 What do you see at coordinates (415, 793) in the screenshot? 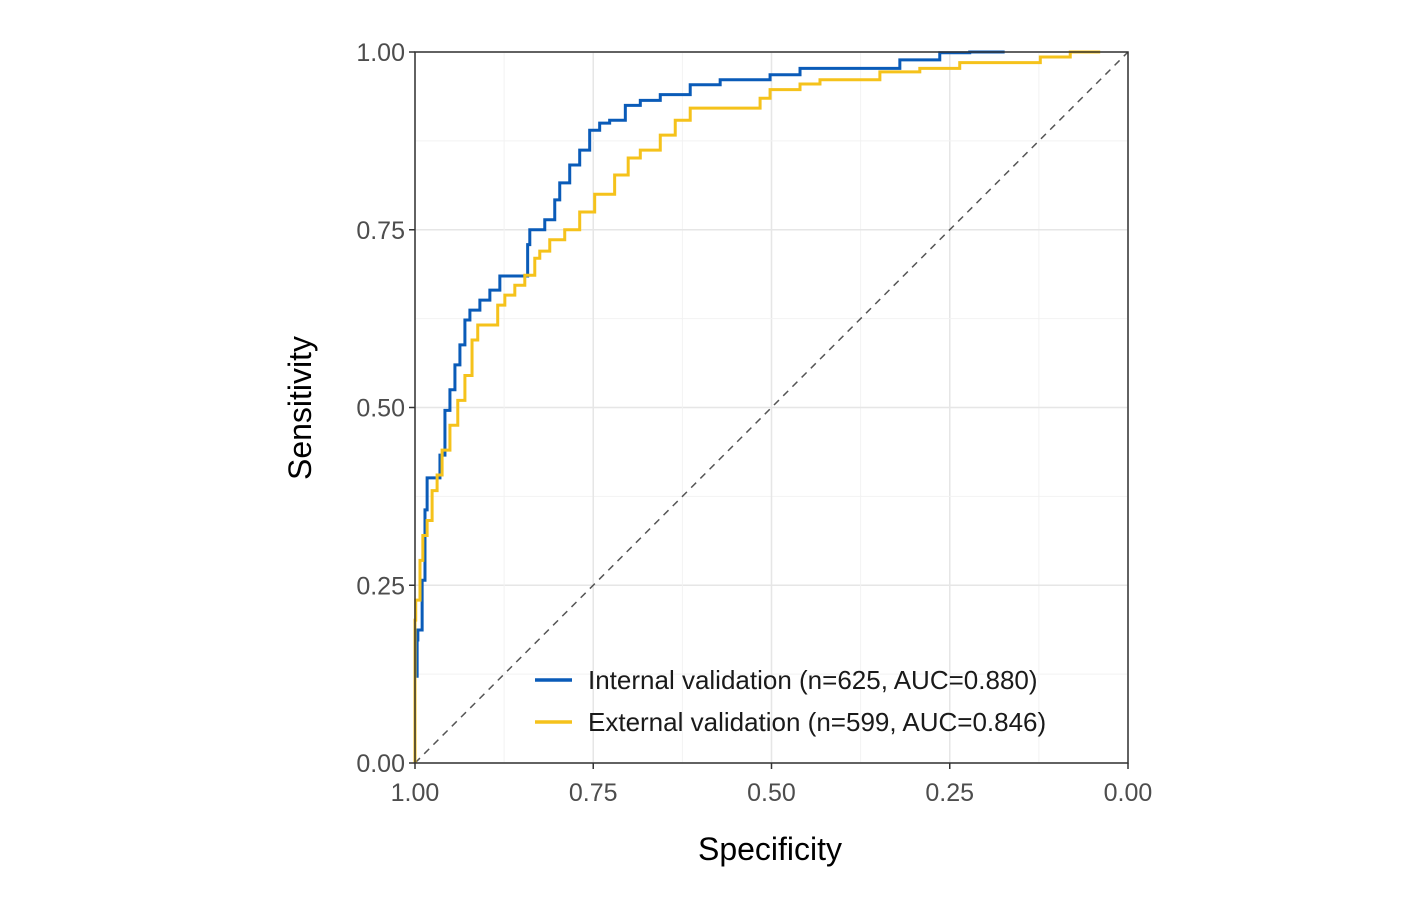
I see `x-tick-label: 1.00` at bounding box center [415, 793].